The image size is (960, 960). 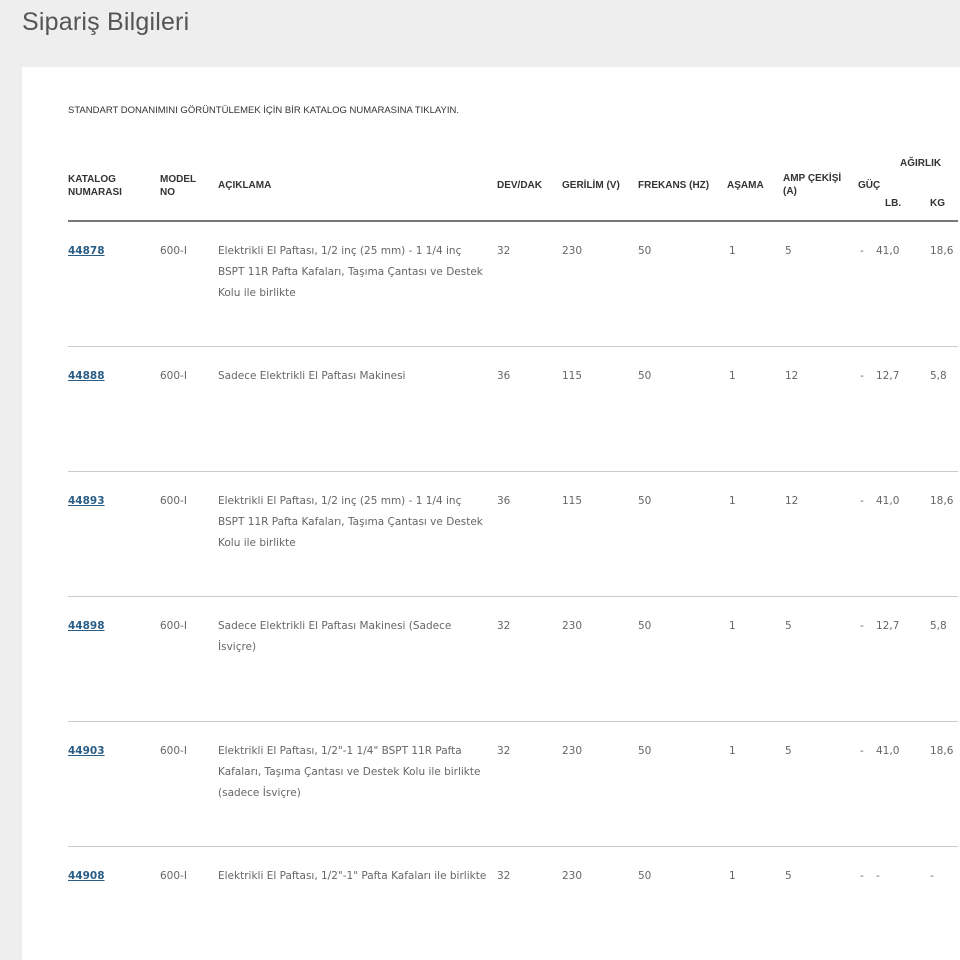 What do you see at coordinates (86, 376) in the screenshot?
I see `catalog-number-link: 44888` at bounding box center [86, 376].